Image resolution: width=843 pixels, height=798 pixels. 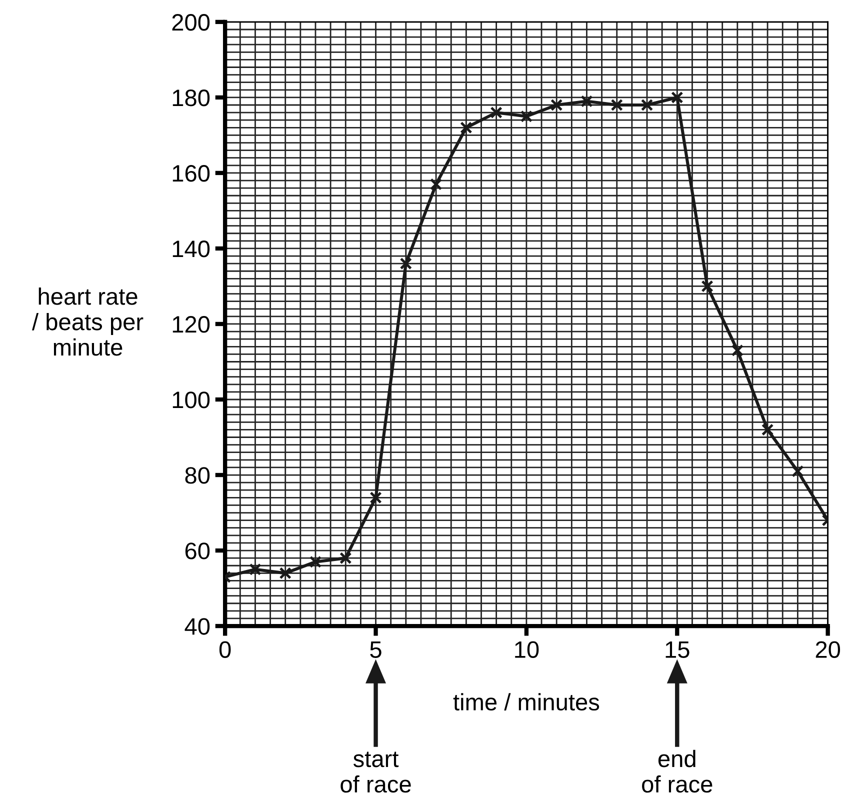 What do you see at coordinates (191, 22) in the screenshot?
I see `y-tick-label: 200` at bounding box center [191, 22].